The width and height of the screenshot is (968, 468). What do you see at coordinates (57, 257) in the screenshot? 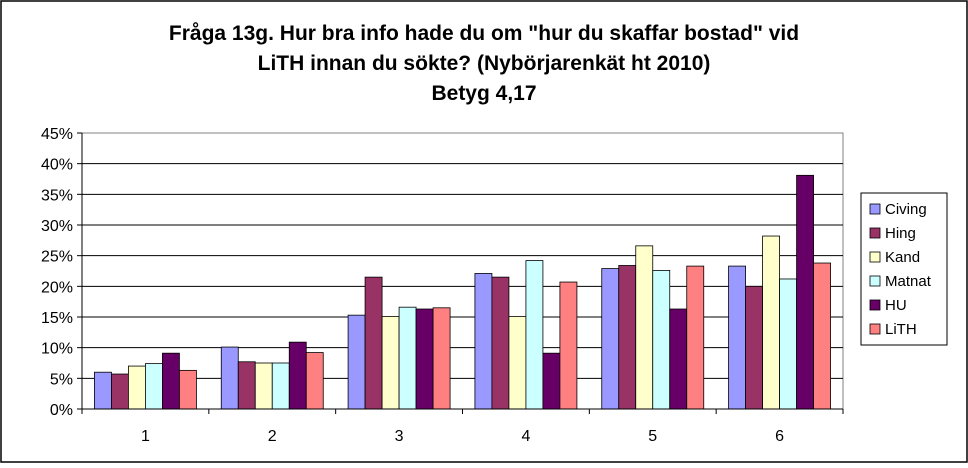
I see `y-tick-label: 25%` at bounding box center [57, 257].